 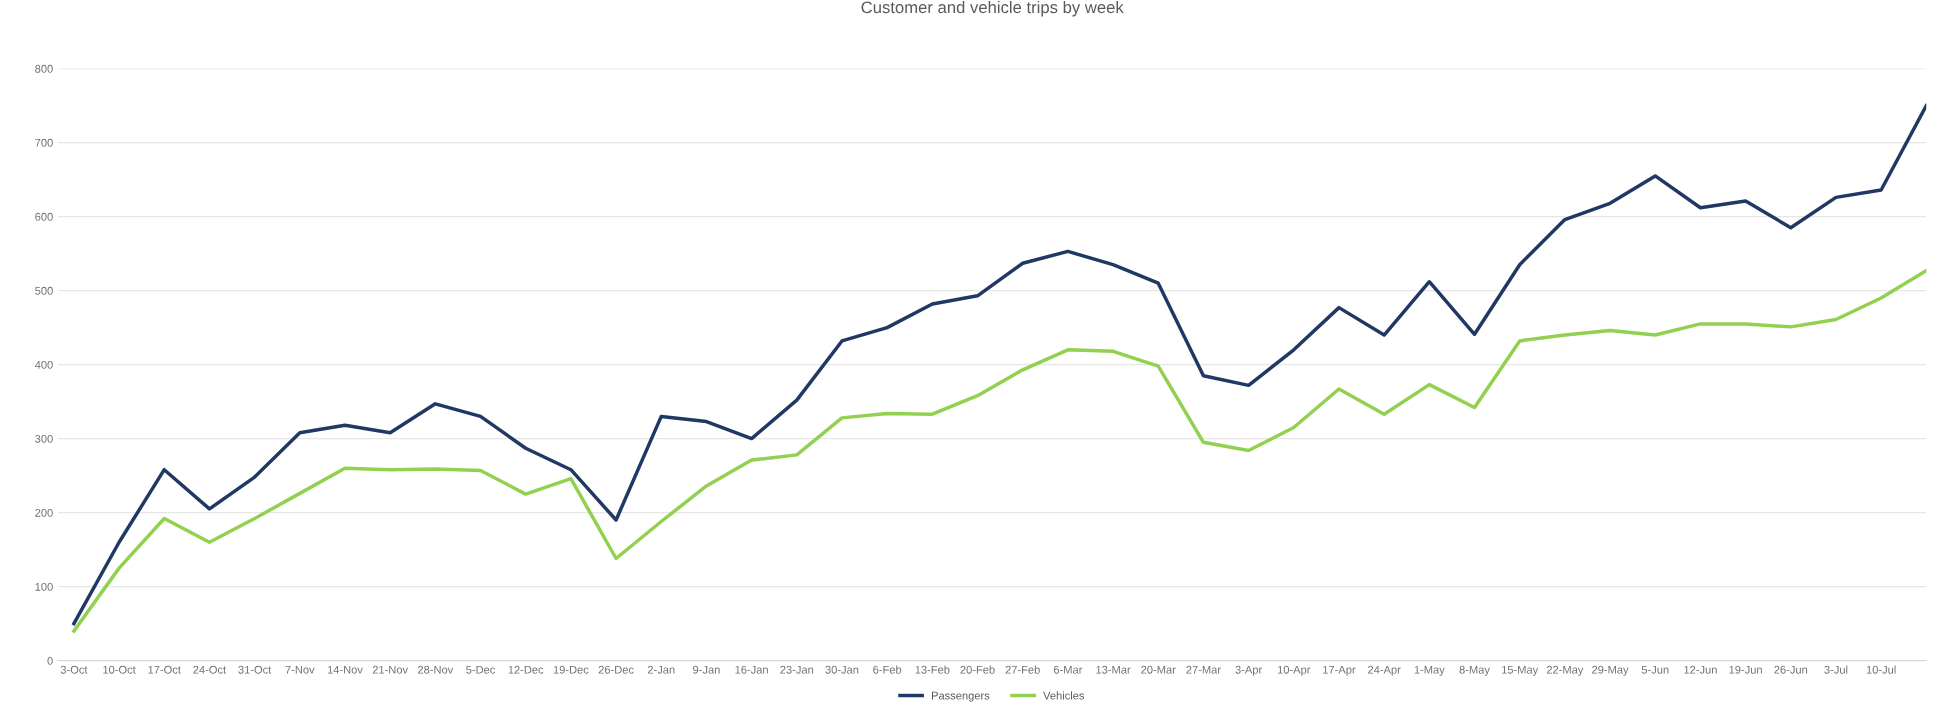 What do you see at coordinates (164, 669) in the screenshot?
I see `x-tick-label: 17-Oct` at bounding box center [164, 669].